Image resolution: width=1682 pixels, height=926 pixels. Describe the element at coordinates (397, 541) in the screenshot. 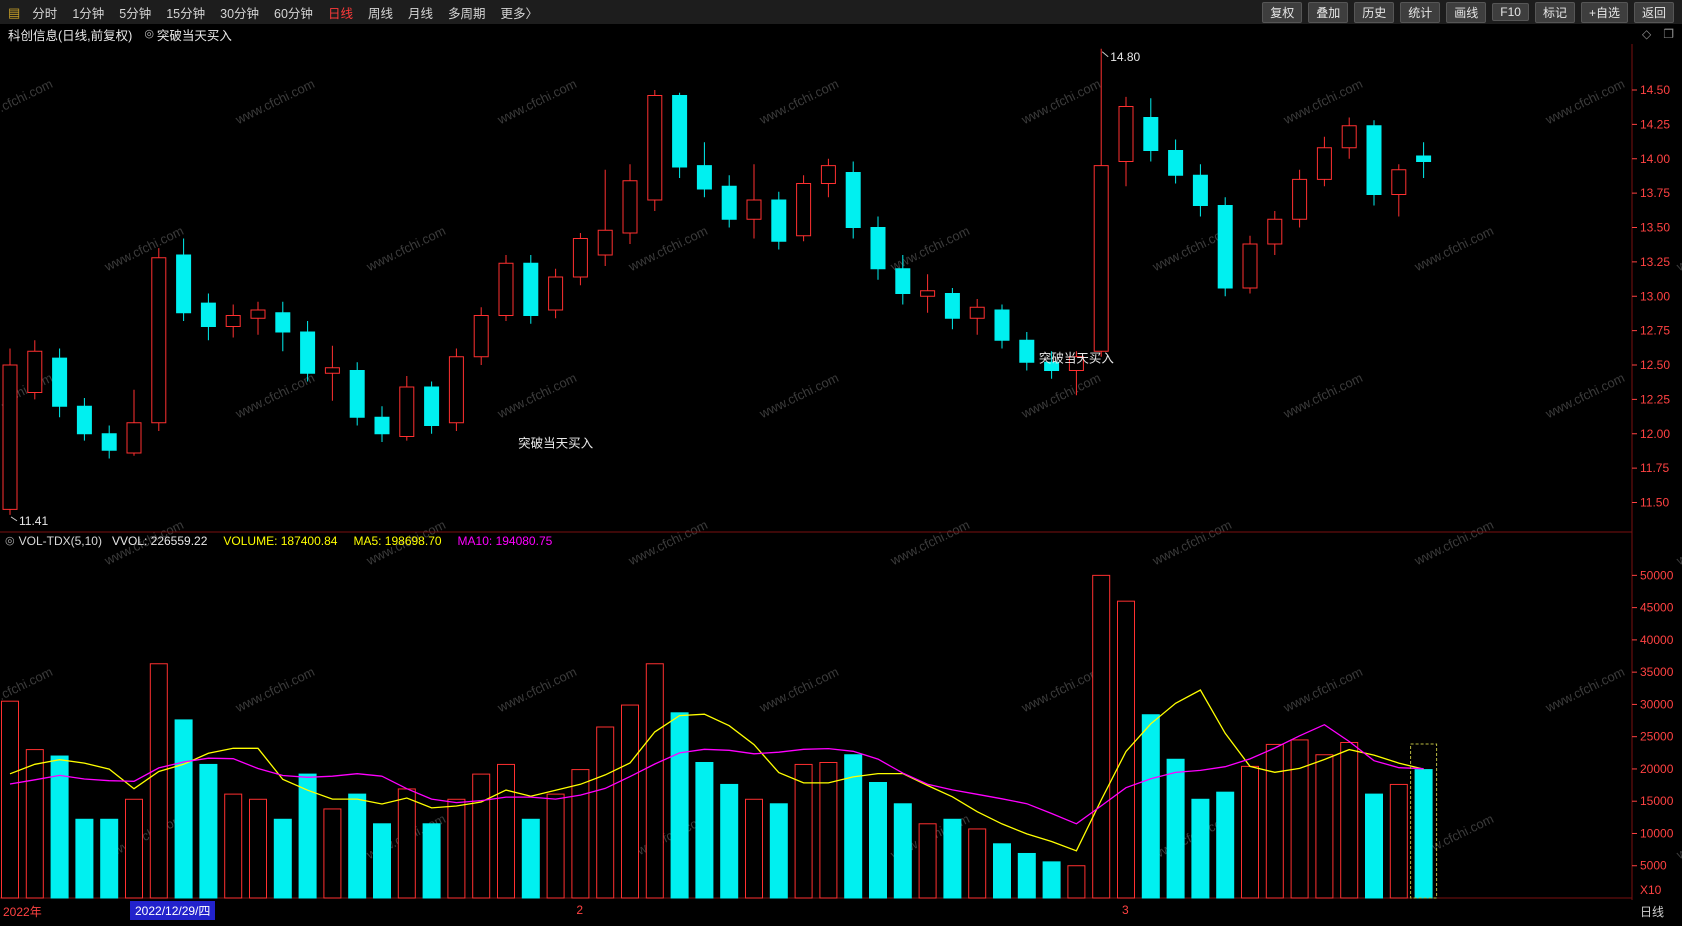

I see `ma5-value: MA5: 198698.70` at that location.